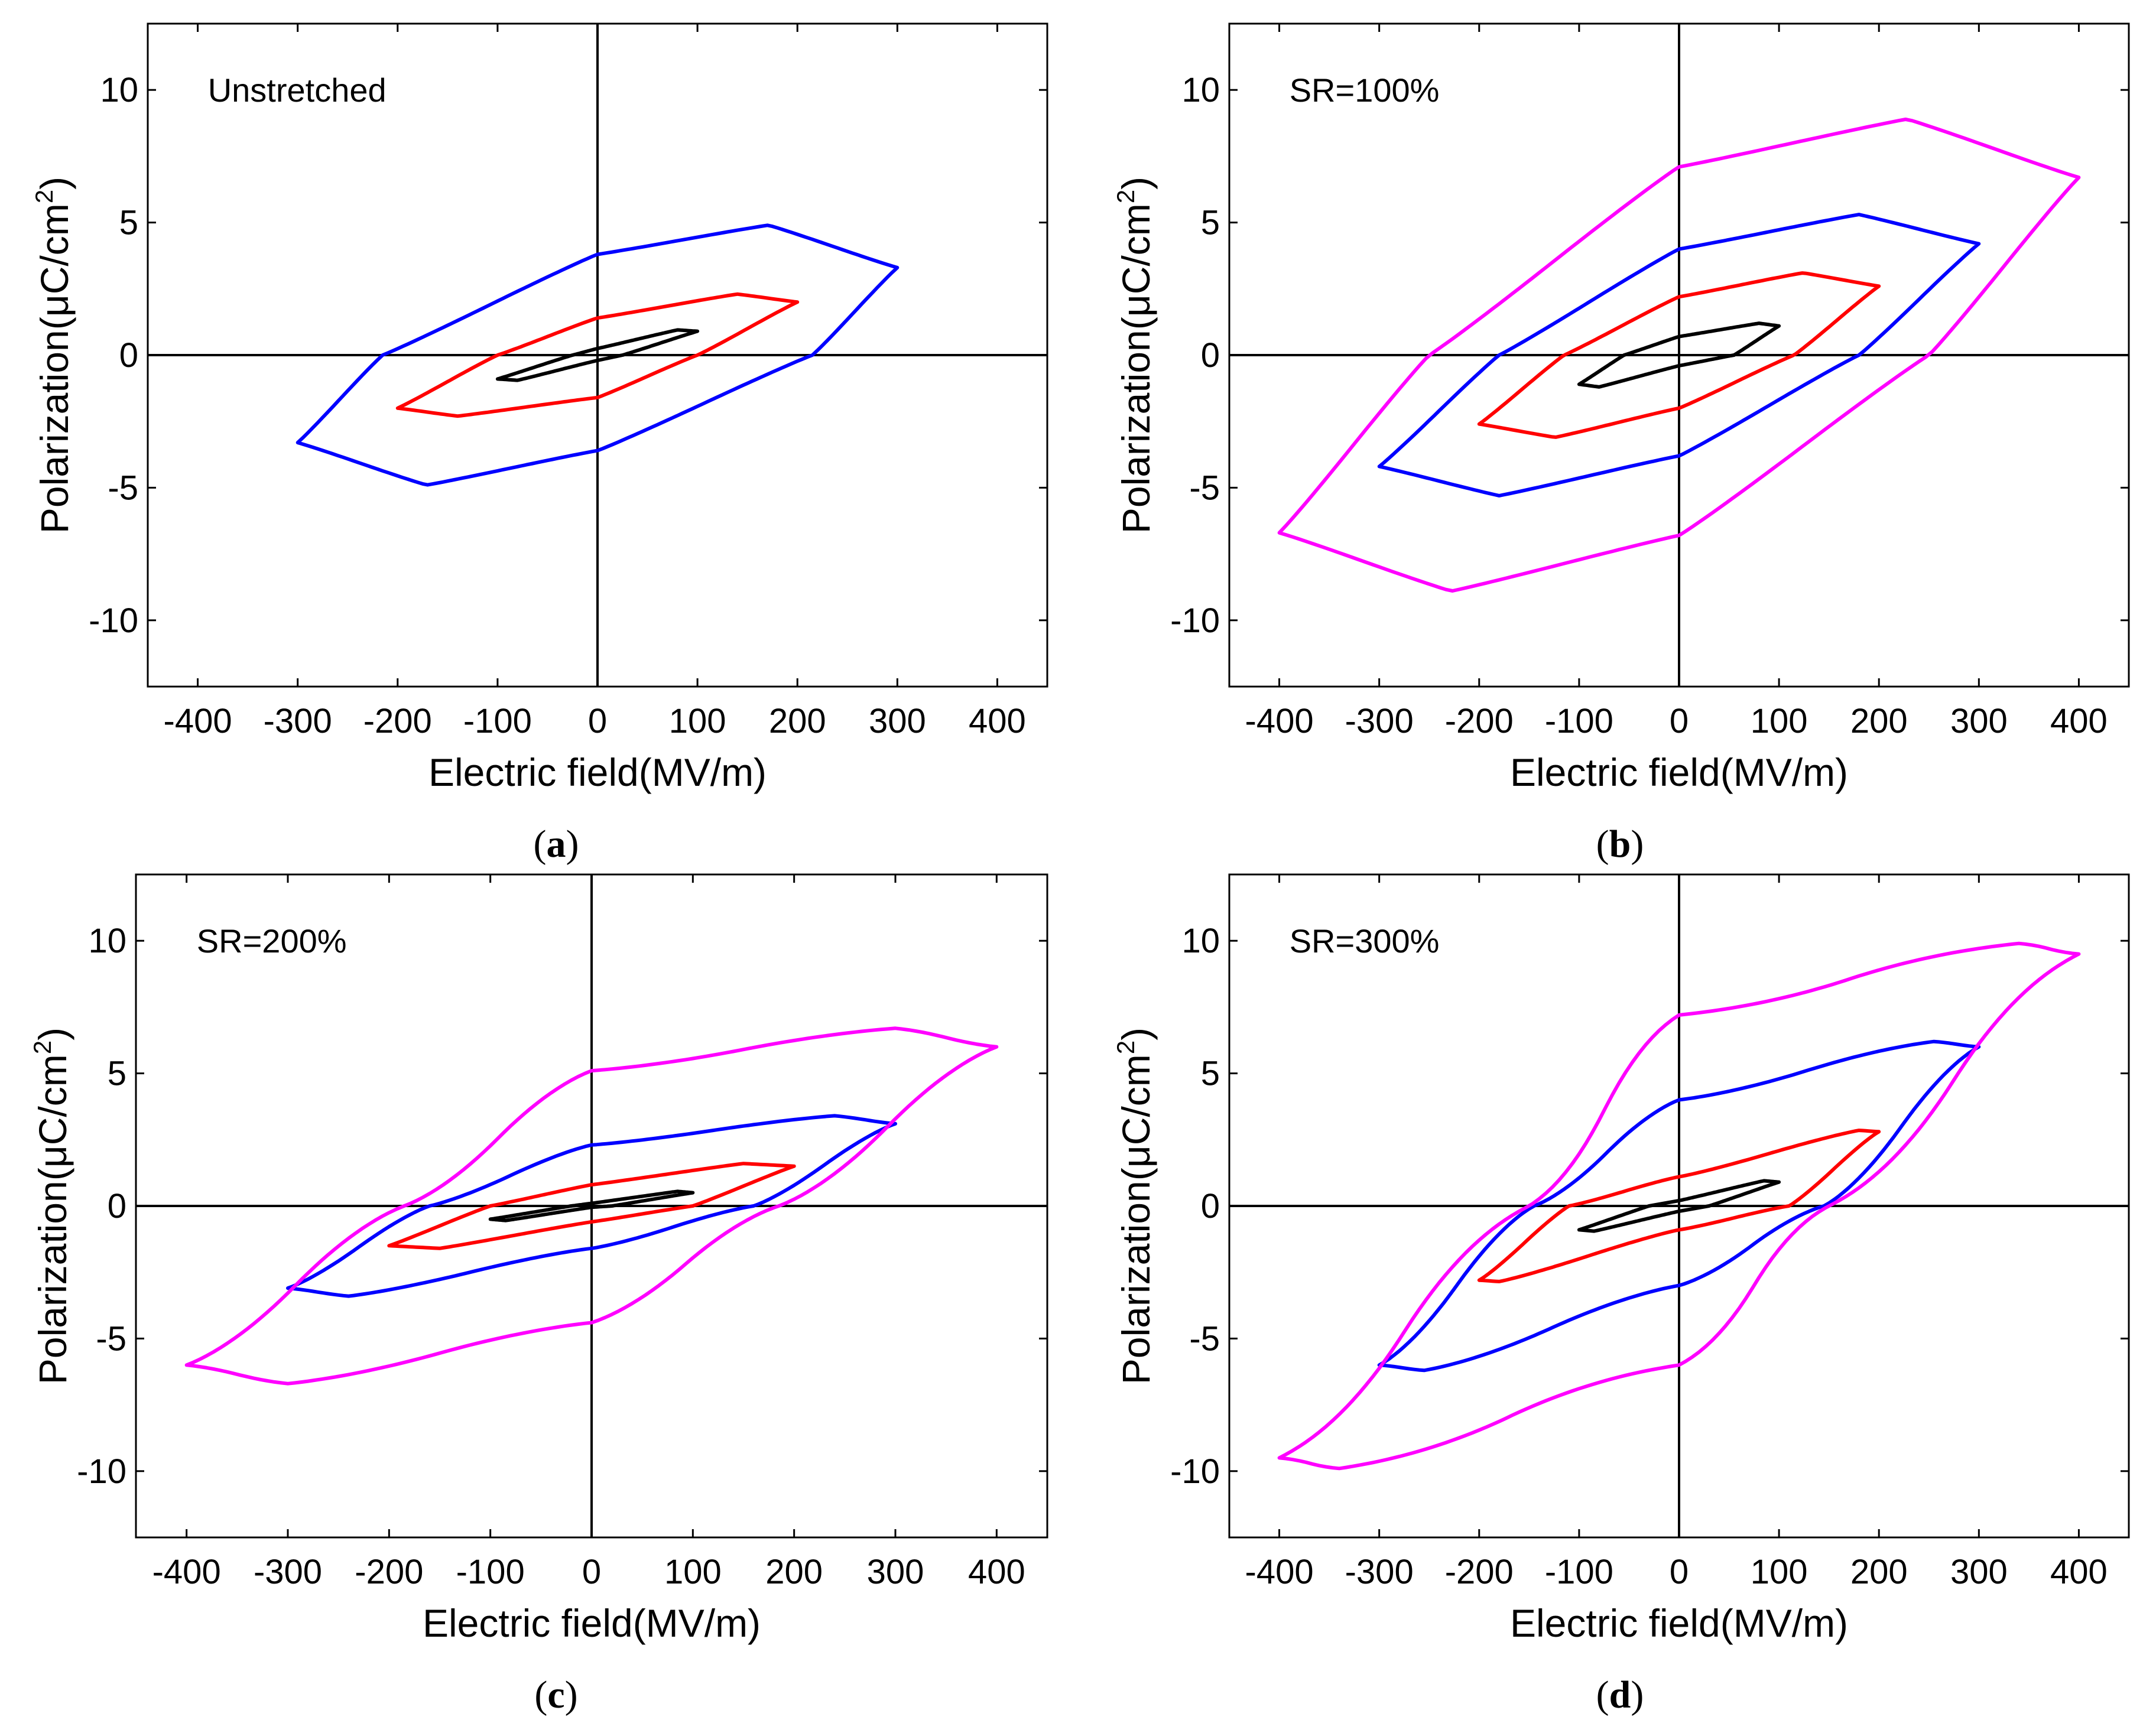 This screenshot has height=1720, width=2156. What do you see at coordinates (698, 721) in the screenshot?
I see `x-tick-label: 100` at bounding box center [698, 721].